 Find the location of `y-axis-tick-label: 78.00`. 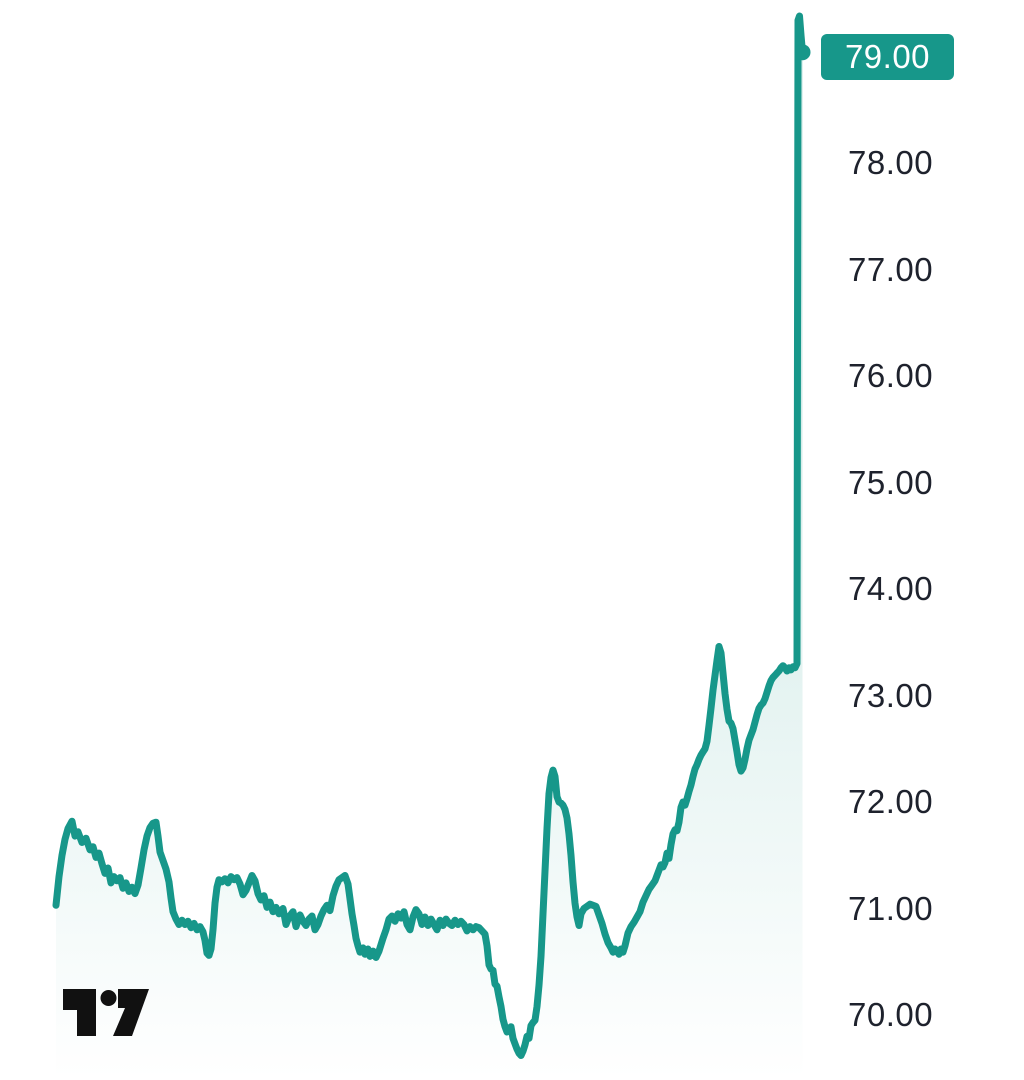

y-axis-tick-label: 78.00 is located at coordinates (891, 162).